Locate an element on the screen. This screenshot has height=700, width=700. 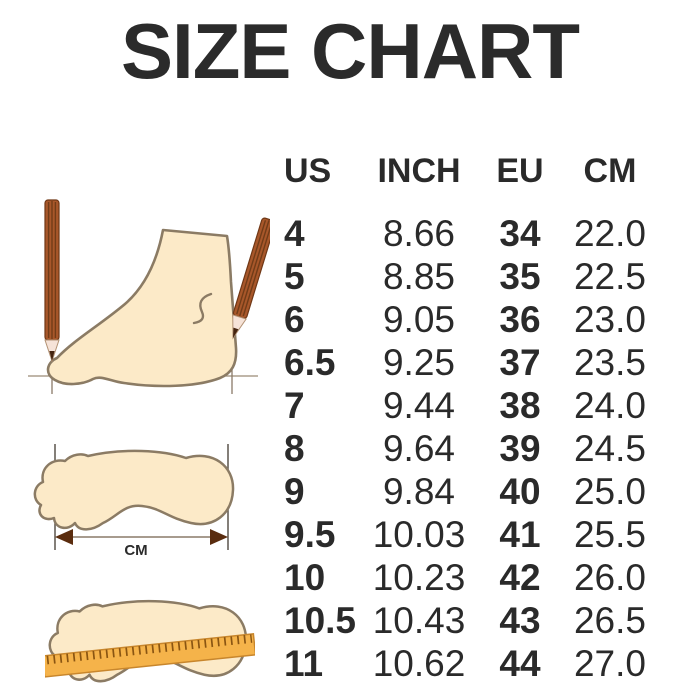
pencil-right-icon is located at coordinates (251, 278).